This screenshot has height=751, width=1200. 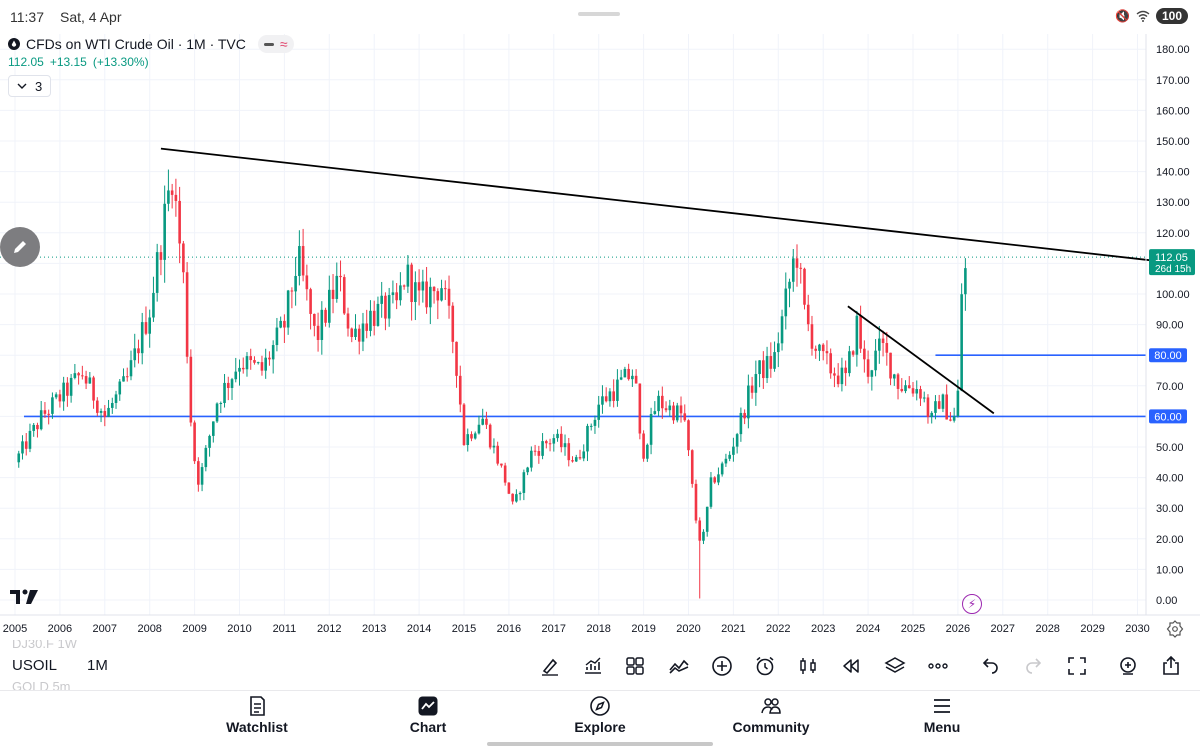 I want to click on add-button, so click(x=722, y=666).